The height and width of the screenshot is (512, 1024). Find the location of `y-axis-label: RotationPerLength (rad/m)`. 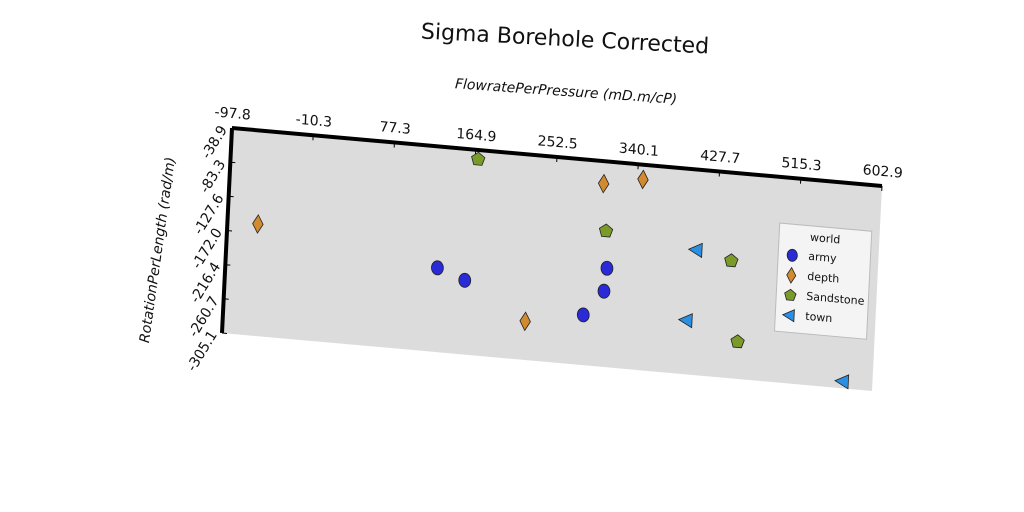

y-axis-label: RotationPerLength (rad/m) is located at coordinates (158, 250).